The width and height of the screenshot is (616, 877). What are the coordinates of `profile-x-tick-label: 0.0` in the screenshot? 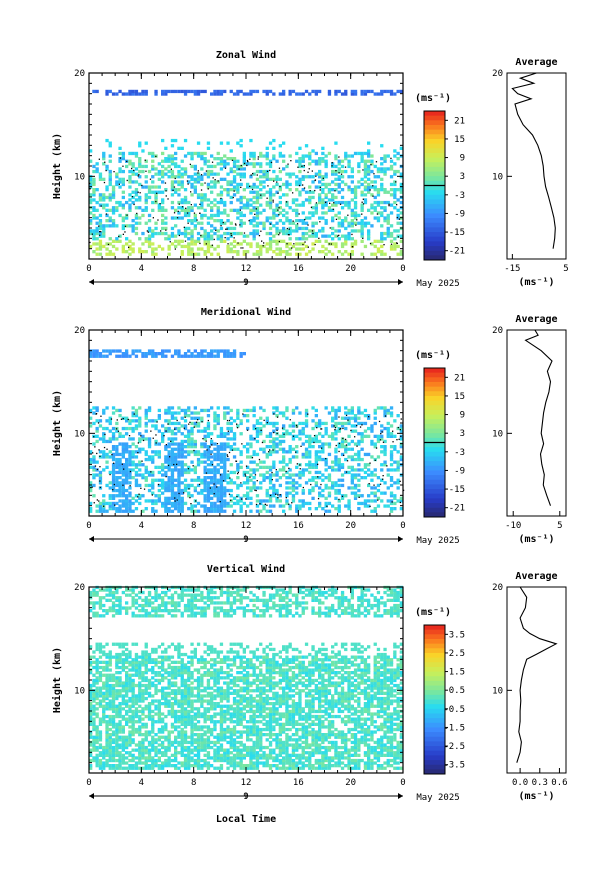 It's located at (520, 783).